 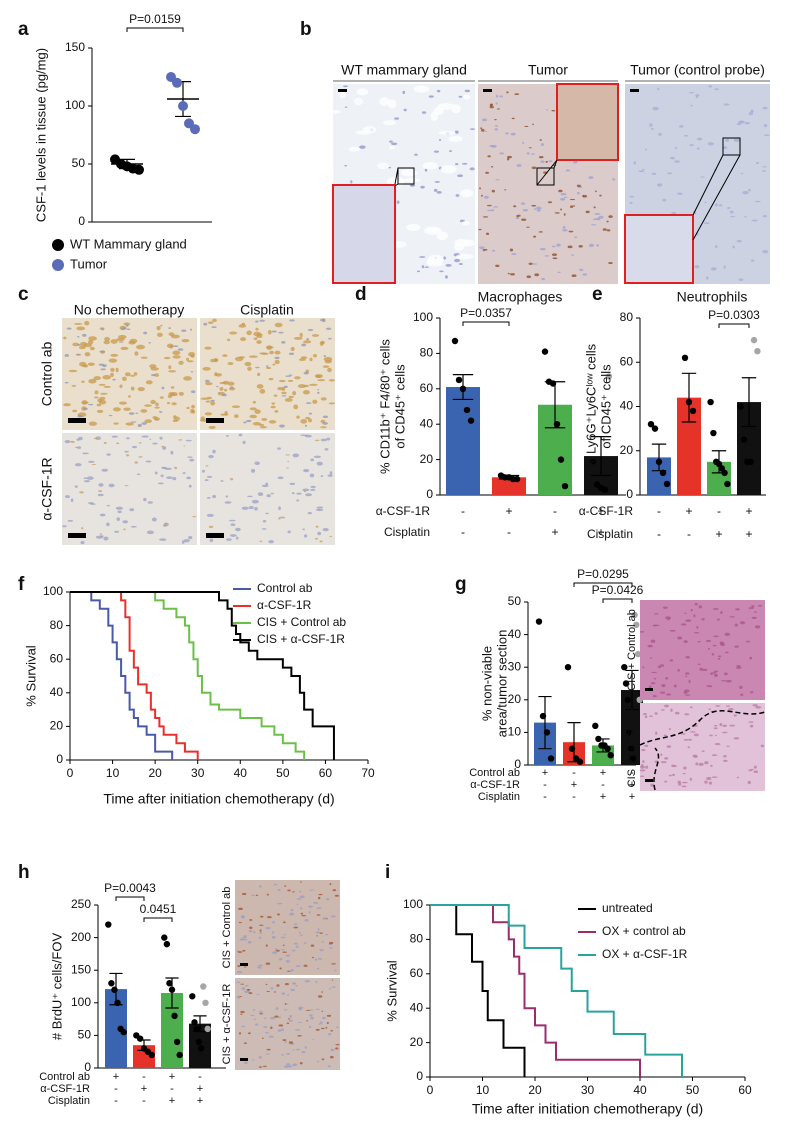 What do you see at coordinates (427, 388) in the screenshot?
I see `y-tick-label: 60` at bounding box center [427, 388].